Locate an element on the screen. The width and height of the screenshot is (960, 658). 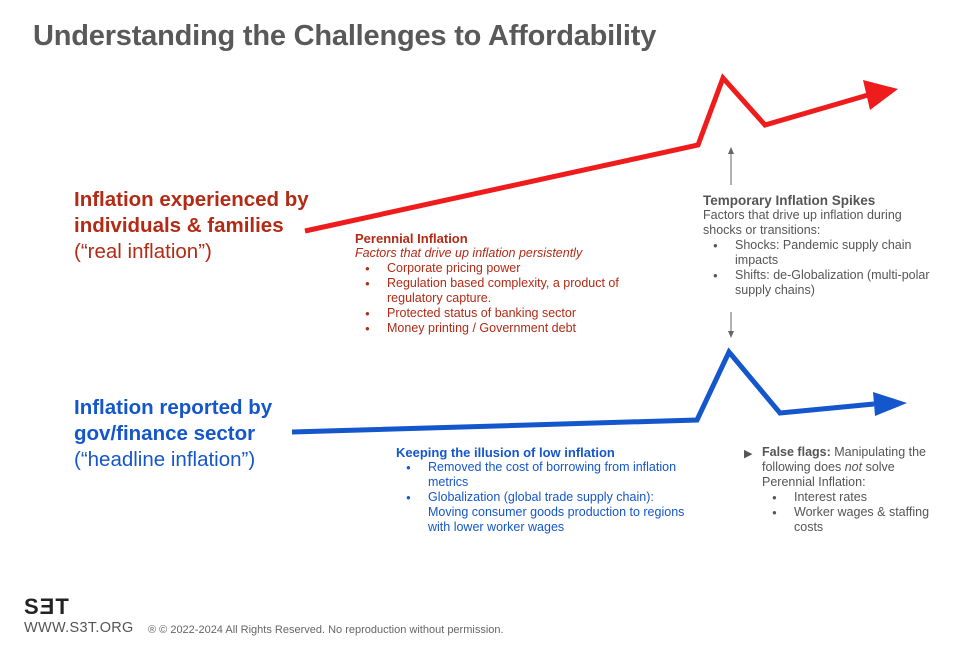
headline-inflation-label-bold: Inflation reported by gov/finance sector is located at coordinates (173, 420).